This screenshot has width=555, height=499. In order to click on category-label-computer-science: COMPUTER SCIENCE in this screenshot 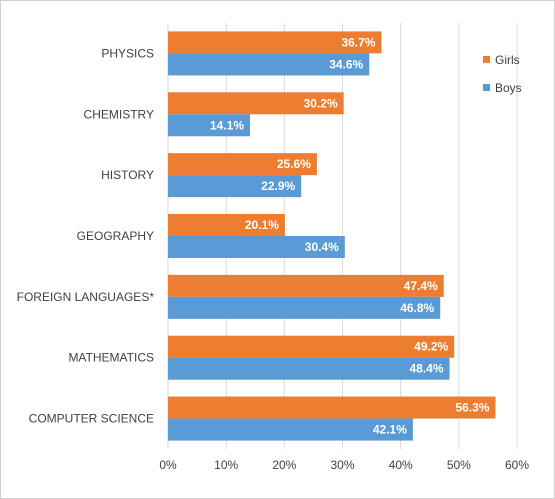, I will do `click(91, 419)`.